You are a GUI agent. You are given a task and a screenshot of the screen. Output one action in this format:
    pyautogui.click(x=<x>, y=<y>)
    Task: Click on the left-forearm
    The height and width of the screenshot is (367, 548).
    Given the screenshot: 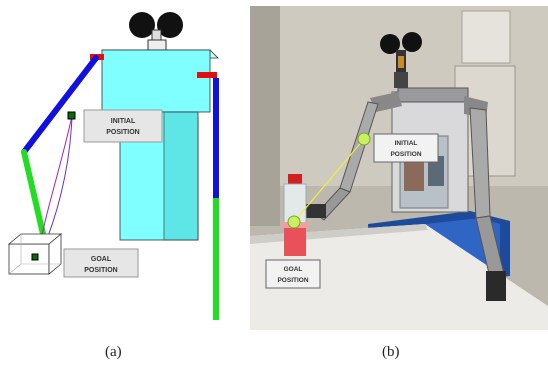 What is the action you would take?
    pyautogui.click(x=33, y=193)
    